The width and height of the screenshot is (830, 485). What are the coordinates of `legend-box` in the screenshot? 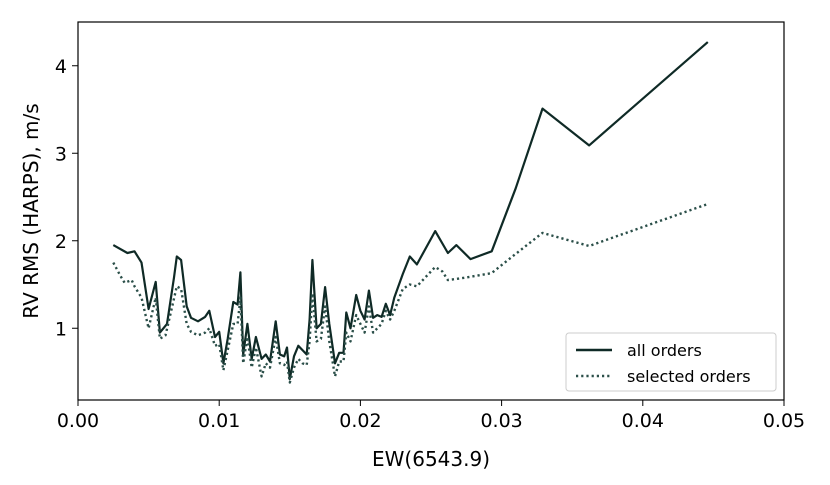 It's located at (671, 362).